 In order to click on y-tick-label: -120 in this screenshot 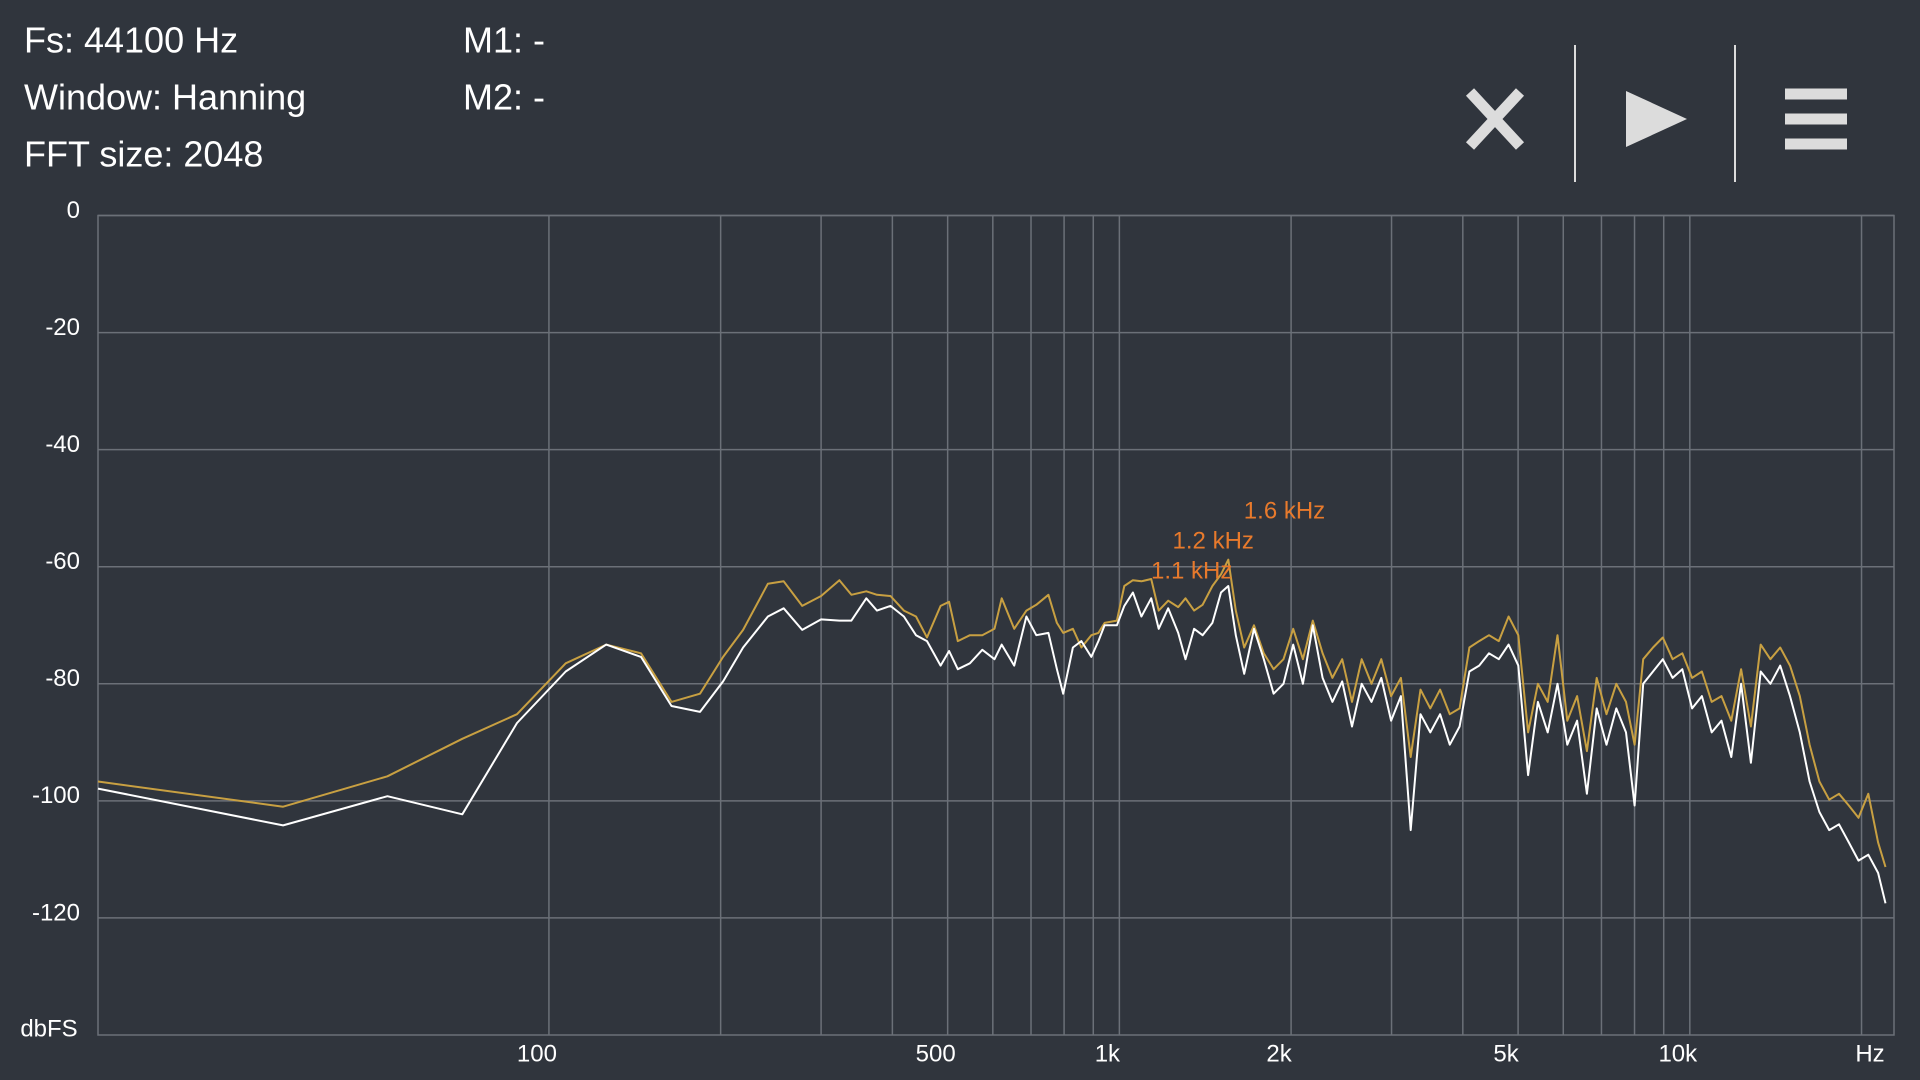, I will do `click(56, 912)`.